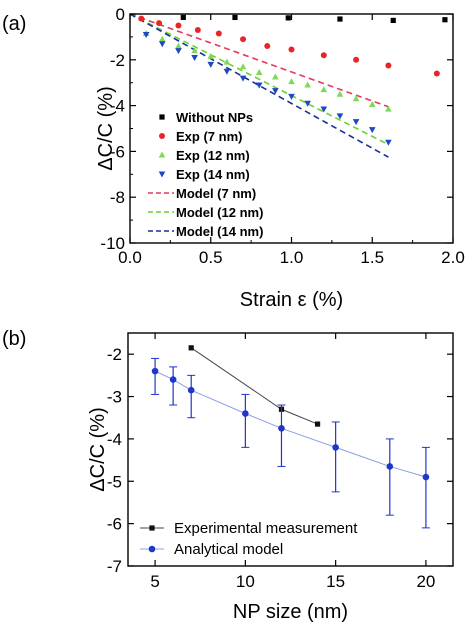 The image size is (474, 628). Describe the element at coordinates (228, 549) in the screenshot. I see `legend-label: Analytical model` at that location.